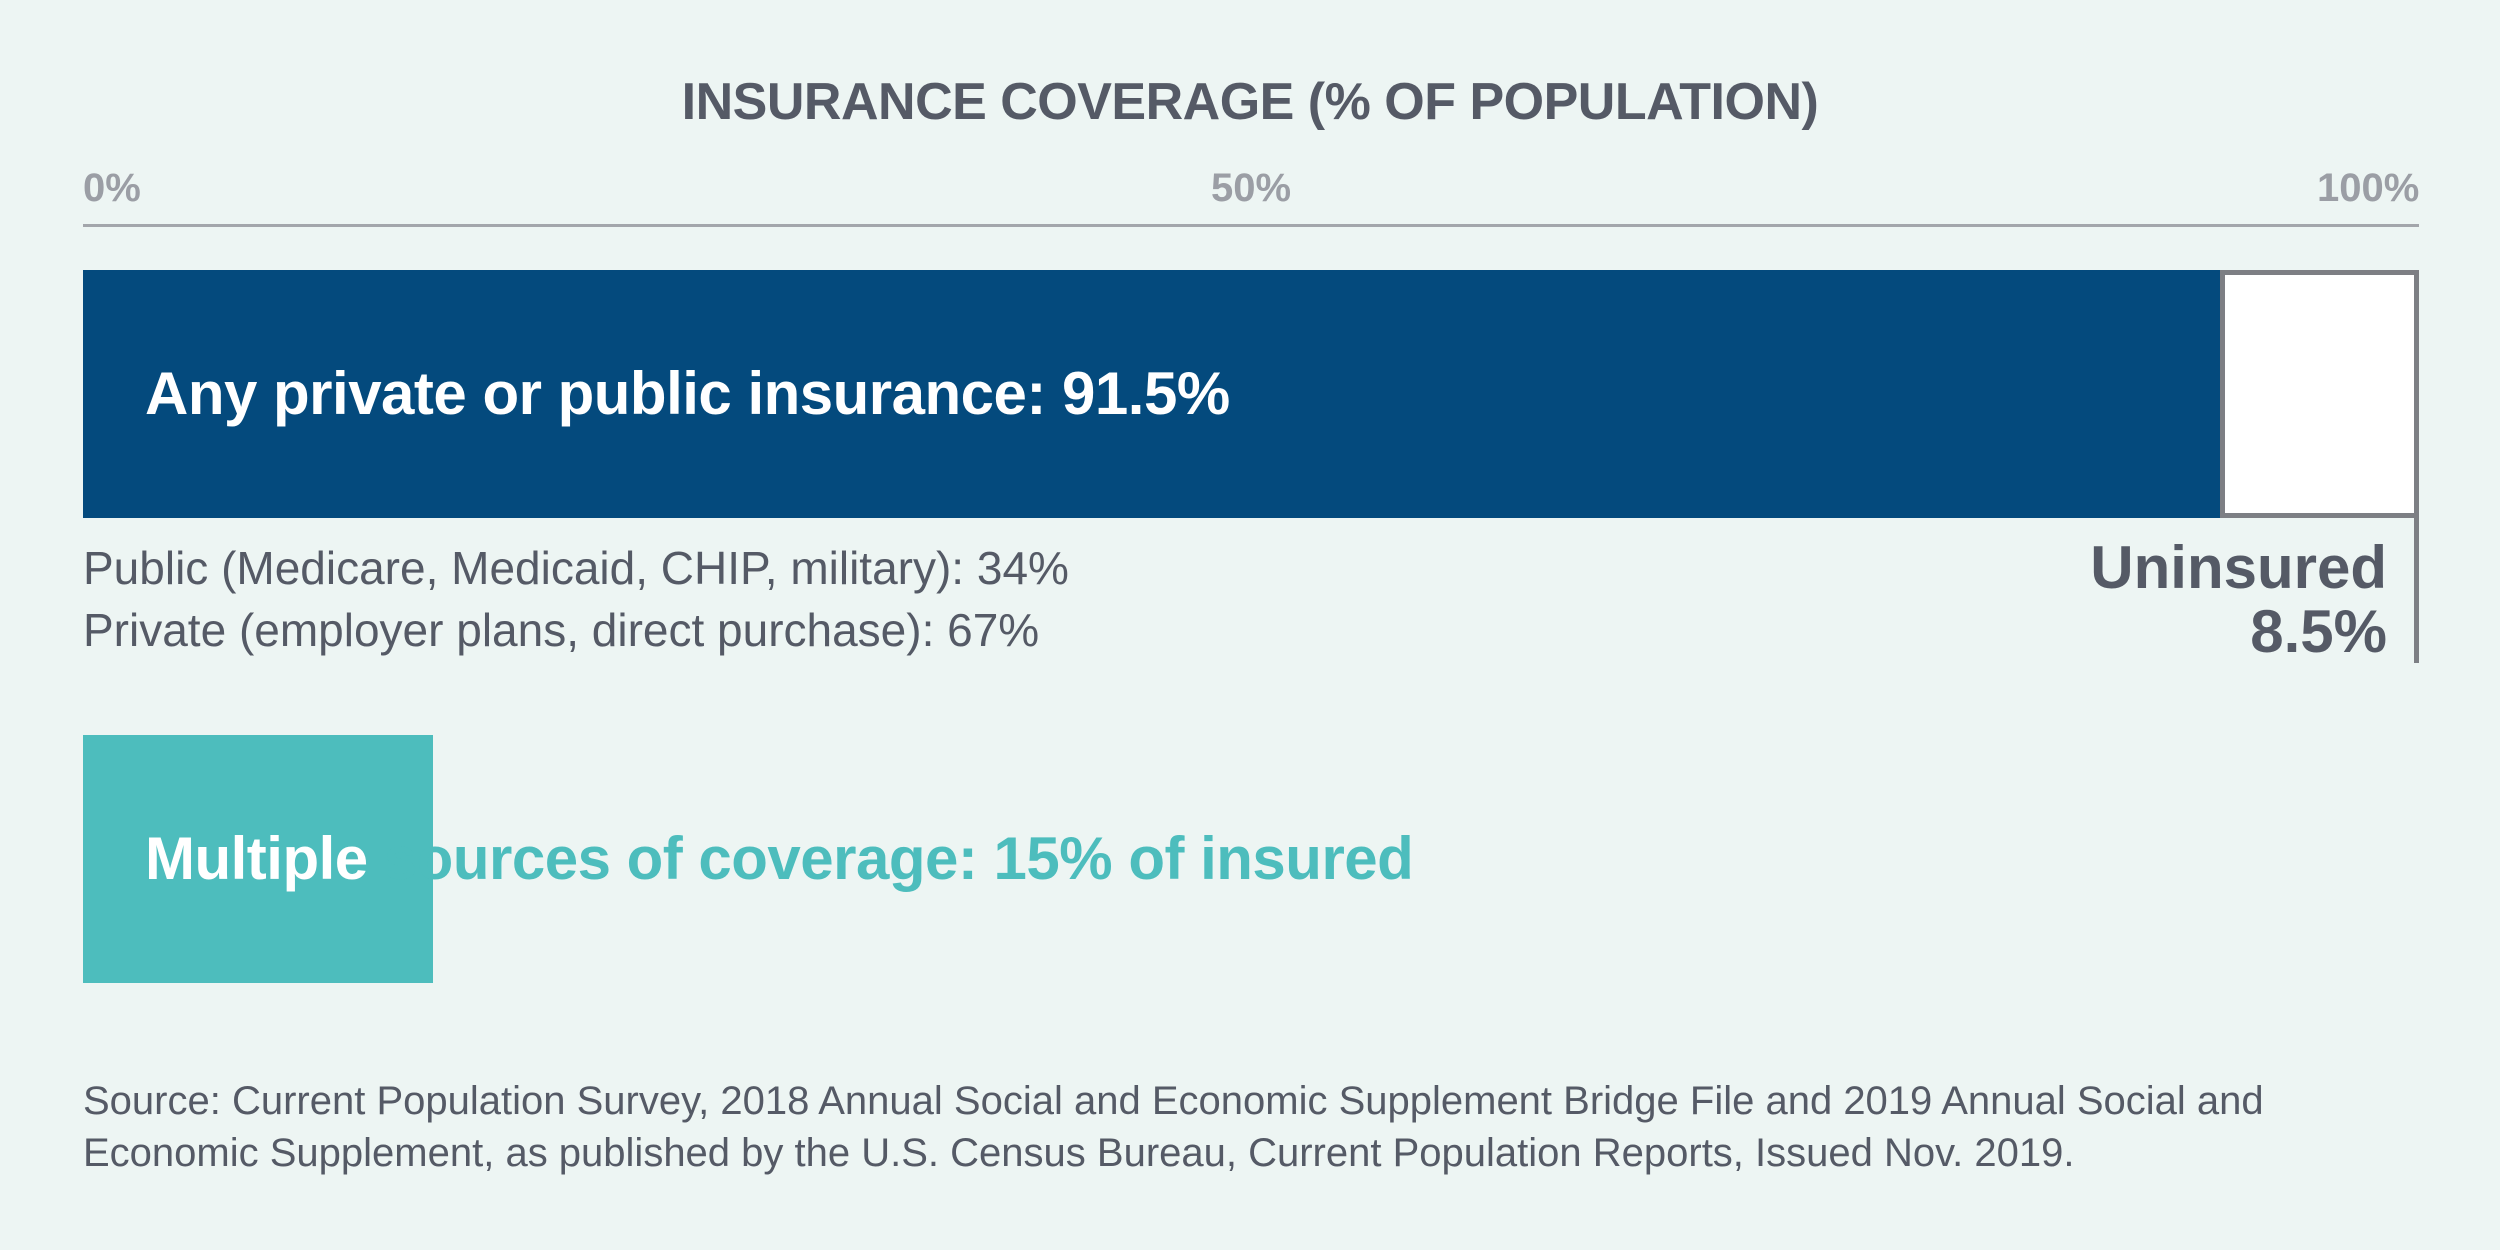 The height and width of the screenshot is (1250, 2500). I want to click on x-axis: 0% 50% 100%, so click(1251, 180).